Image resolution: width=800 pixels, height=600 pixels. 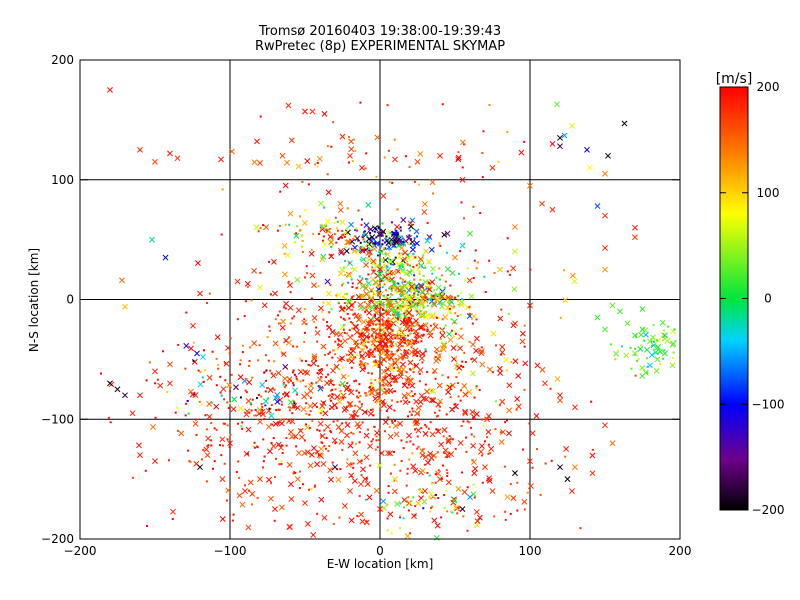 What do you see at coordinates (34, 300) in the screenshot?
I see `y-axis-label: N-S location [km]` at bounding box center [34, 300].